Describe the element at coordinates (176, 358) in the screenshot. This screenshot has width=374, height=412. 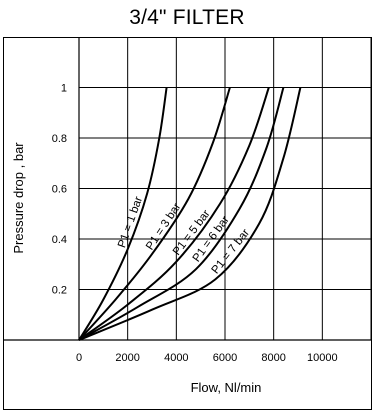
I see `x-tick-label: 4000` at that location.